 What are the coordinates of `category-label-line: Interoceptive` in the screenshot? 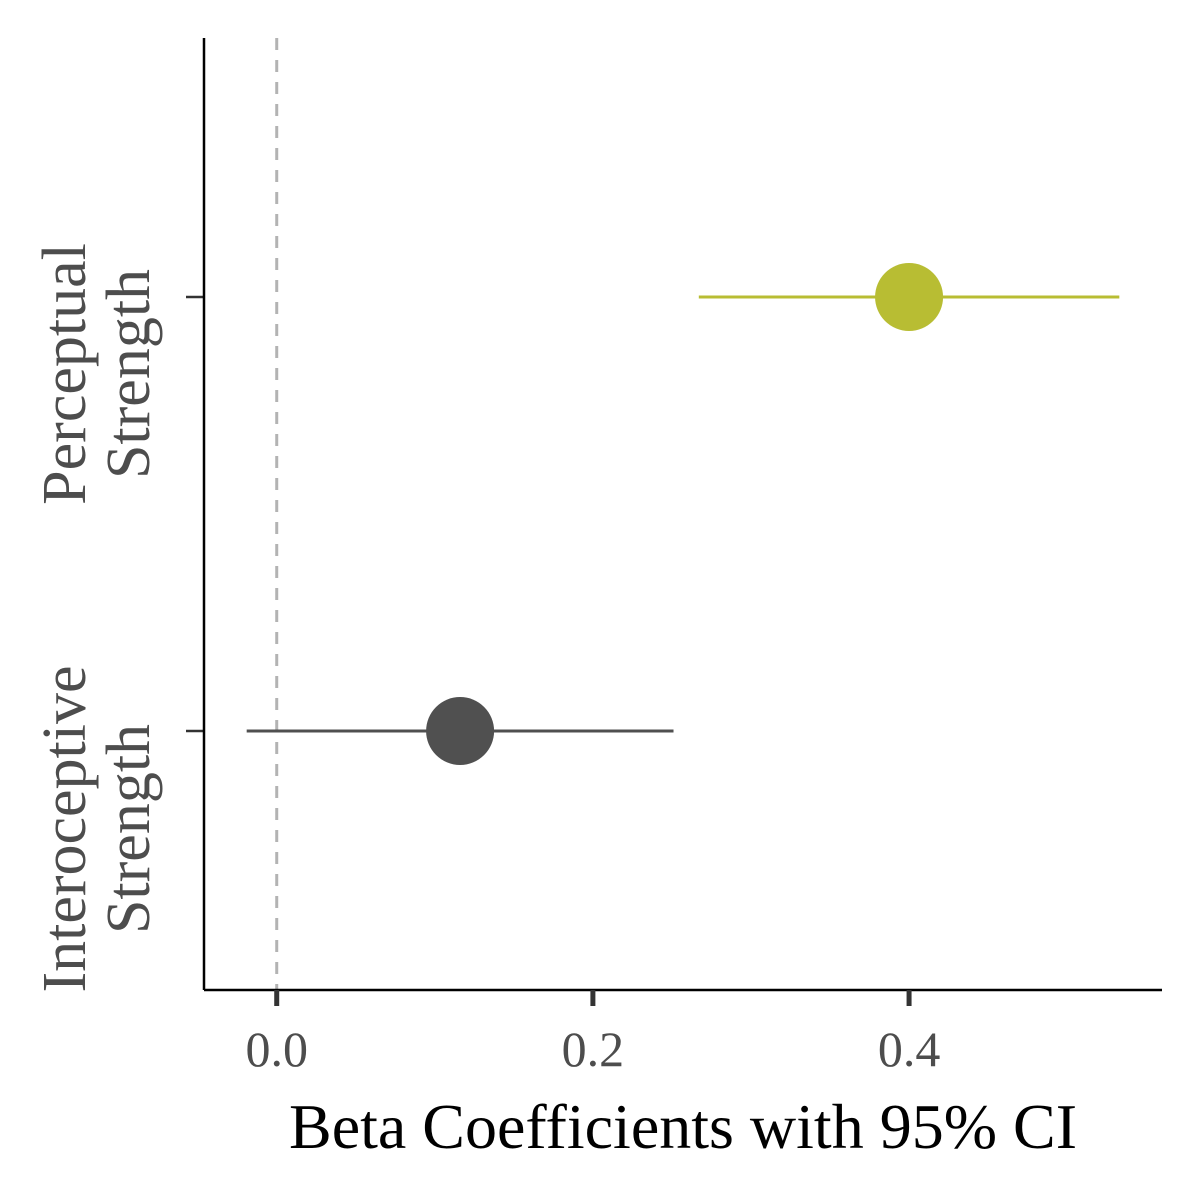 It's located at (65, 828).